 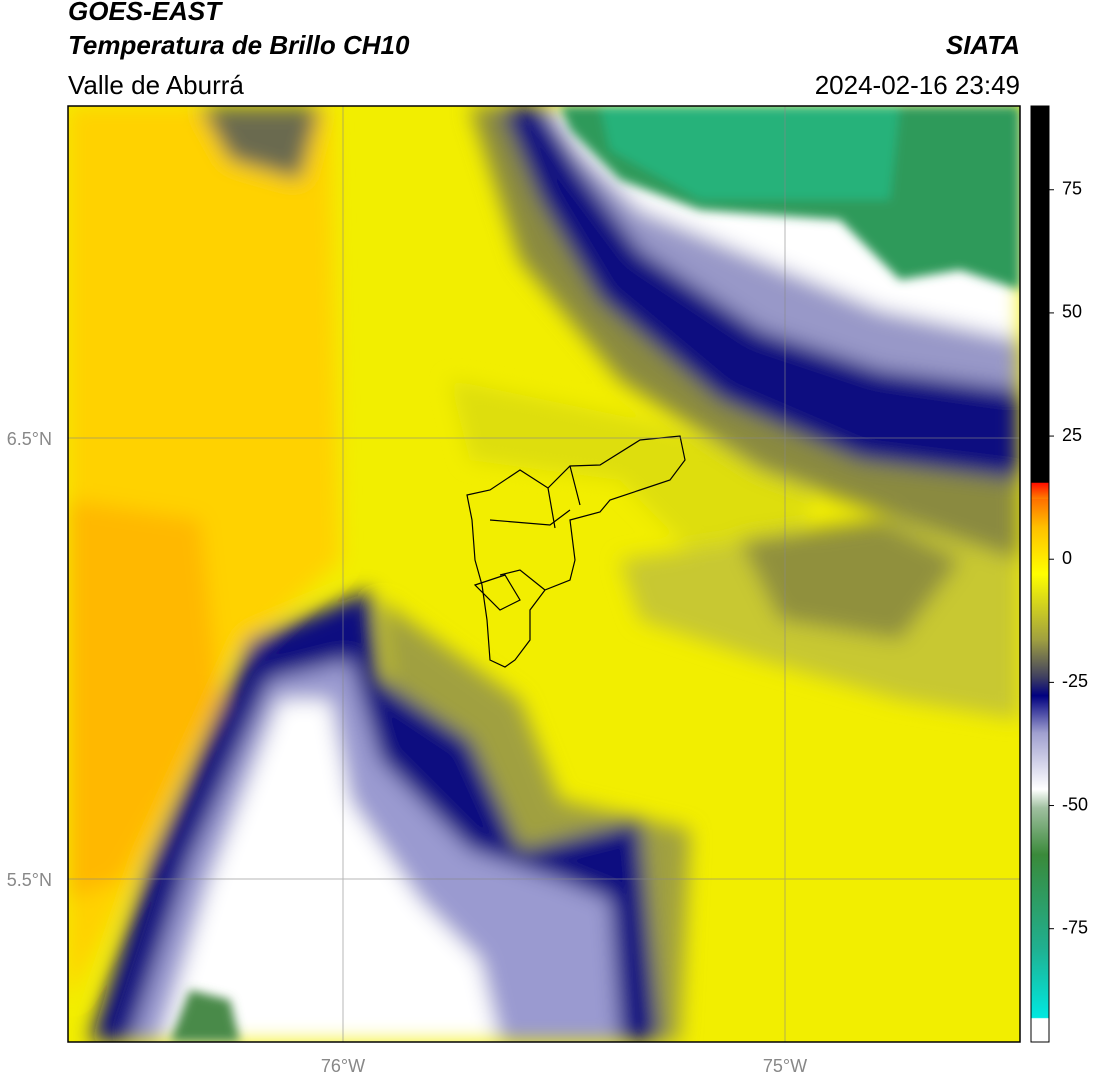 I want to click on colorbar-tick-label: 25, so click(x=1072, y=435).